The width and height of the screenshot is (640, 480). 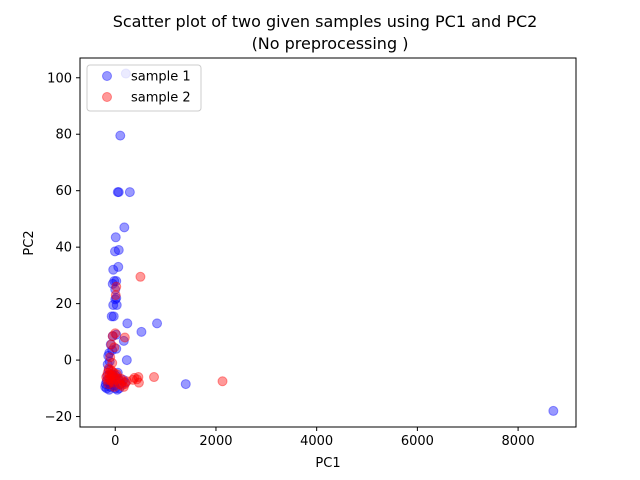 What do you see at coordinates (144, 88) in the screenshot?
I see `legend-box` at bounding box center [144, 88].